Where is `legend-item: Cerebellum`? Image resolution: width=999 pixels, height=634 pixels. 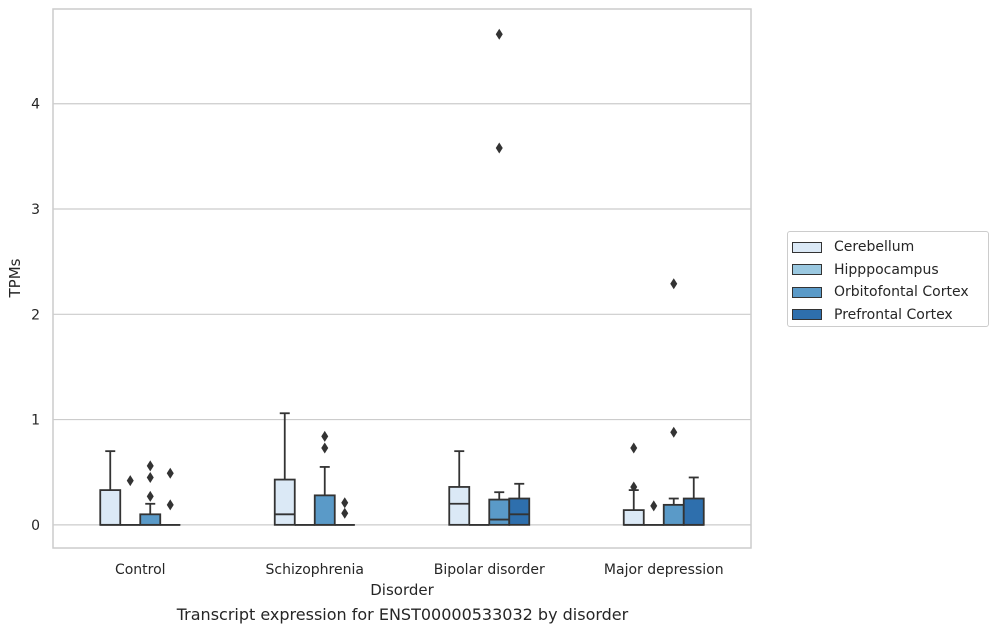
legend-item: Cerebellum is located at coordinates (890, 247).